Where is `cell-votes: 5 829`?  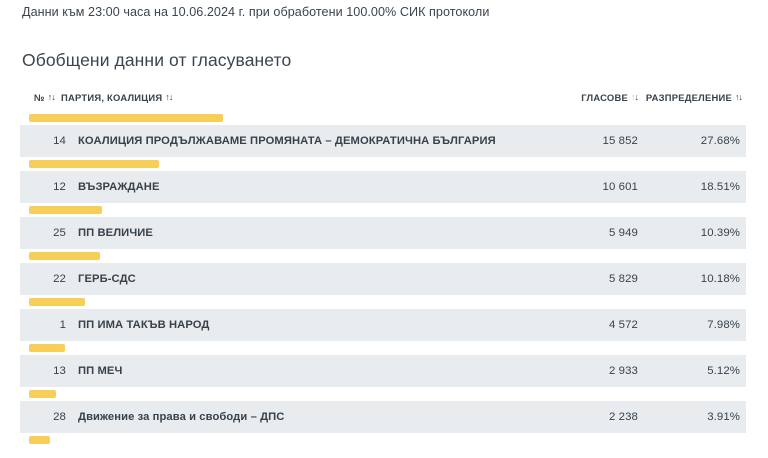
cell-votes: 5 829 is located at coordinates (623, 279).